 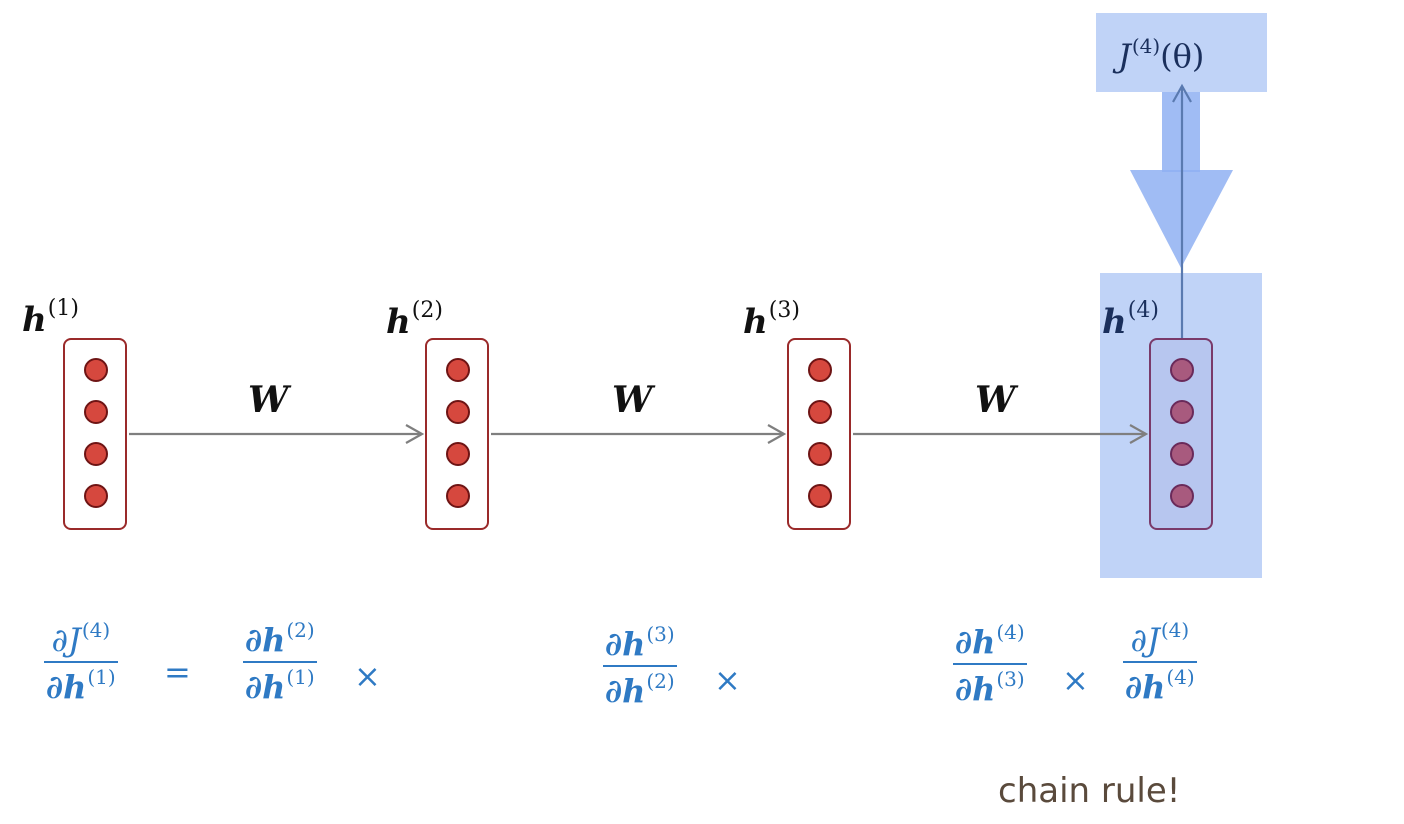 What do you see at coordinates (398, 322) in the screenshot?
I see `h2-symbol: h` at bounding box center [398, 322].